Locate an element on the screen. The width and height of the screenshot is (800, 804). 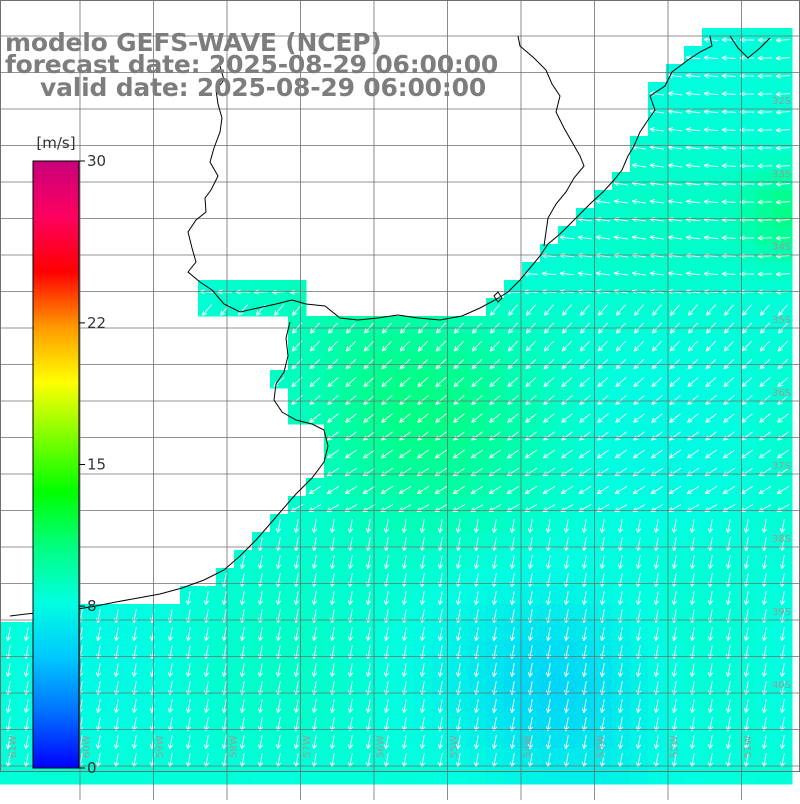
colorbar-gradient is located at coordinates (56, 464).